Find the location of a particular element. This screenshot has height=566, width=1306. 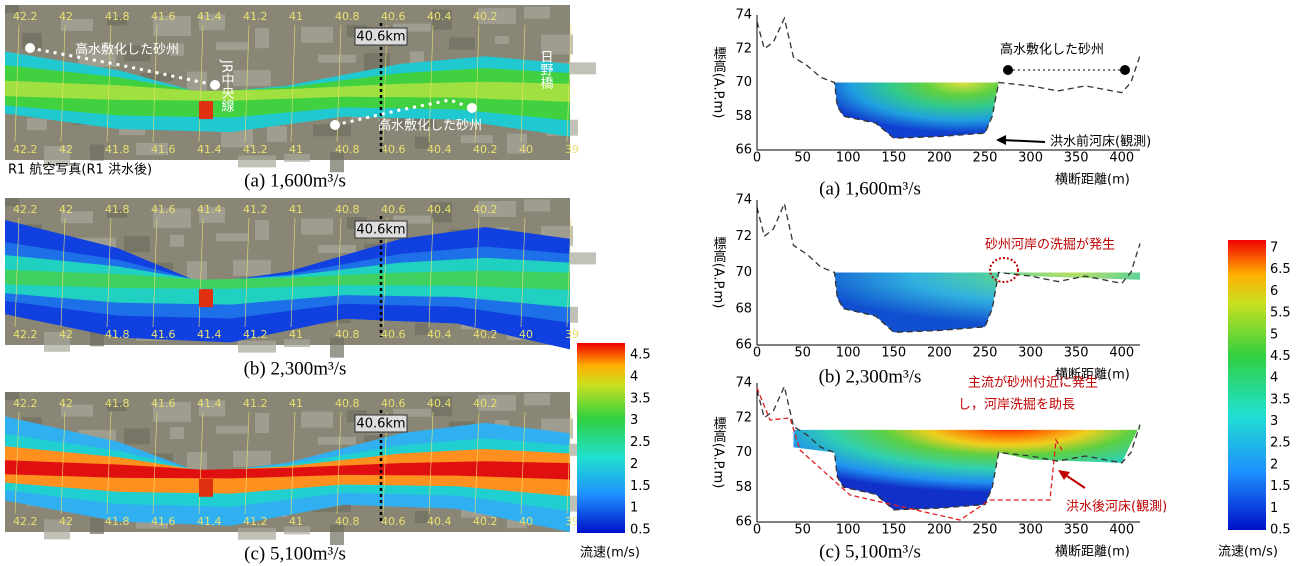

x-tick-label: 0 is located at coordinates (757, 353).